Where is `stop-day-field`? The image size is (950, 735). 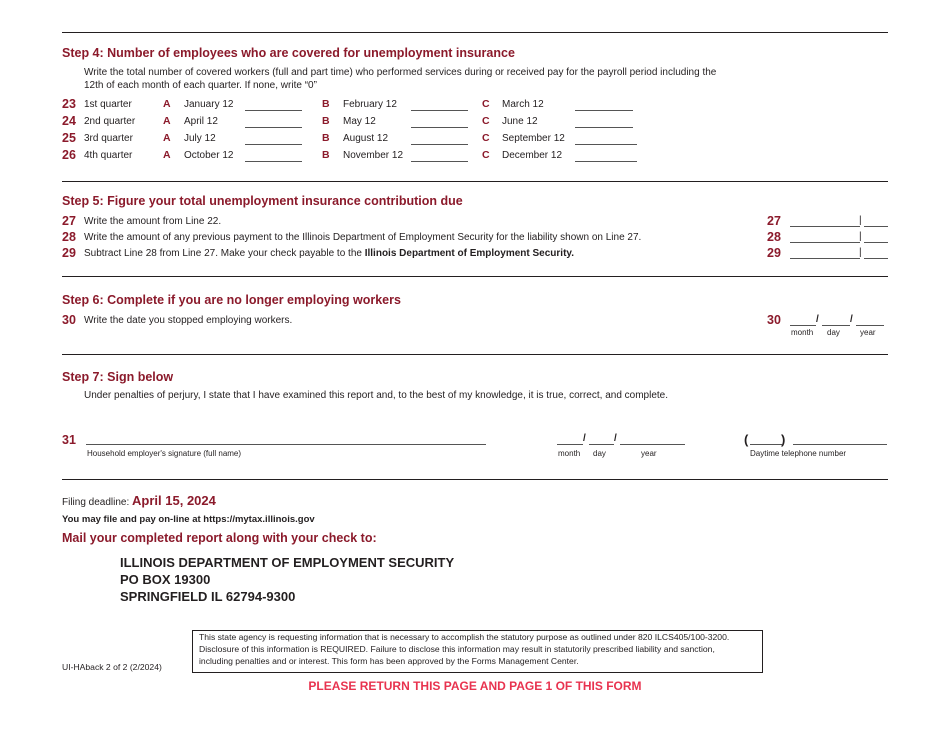 stop-day-field is located at coordinates (836, 325).